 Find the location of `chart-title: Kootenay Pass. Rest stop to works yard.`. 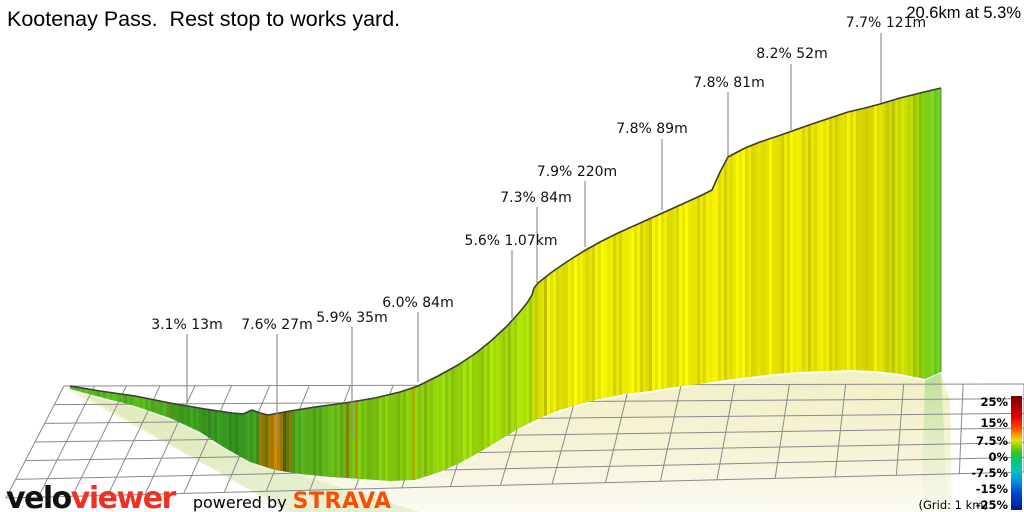

chart-title: Kootenay Pass. Rest stop to works yard. is located at coordinates (204, 19).